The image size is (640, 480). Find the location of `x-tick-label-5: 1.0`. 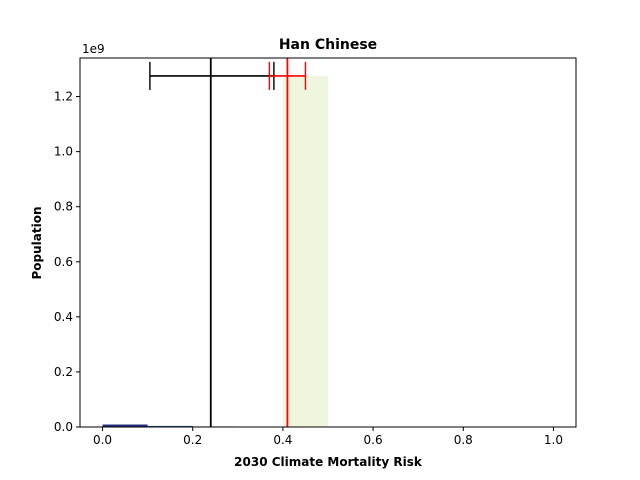

x-tick-label-5: 1.0 is located at coordinates (553, 440).